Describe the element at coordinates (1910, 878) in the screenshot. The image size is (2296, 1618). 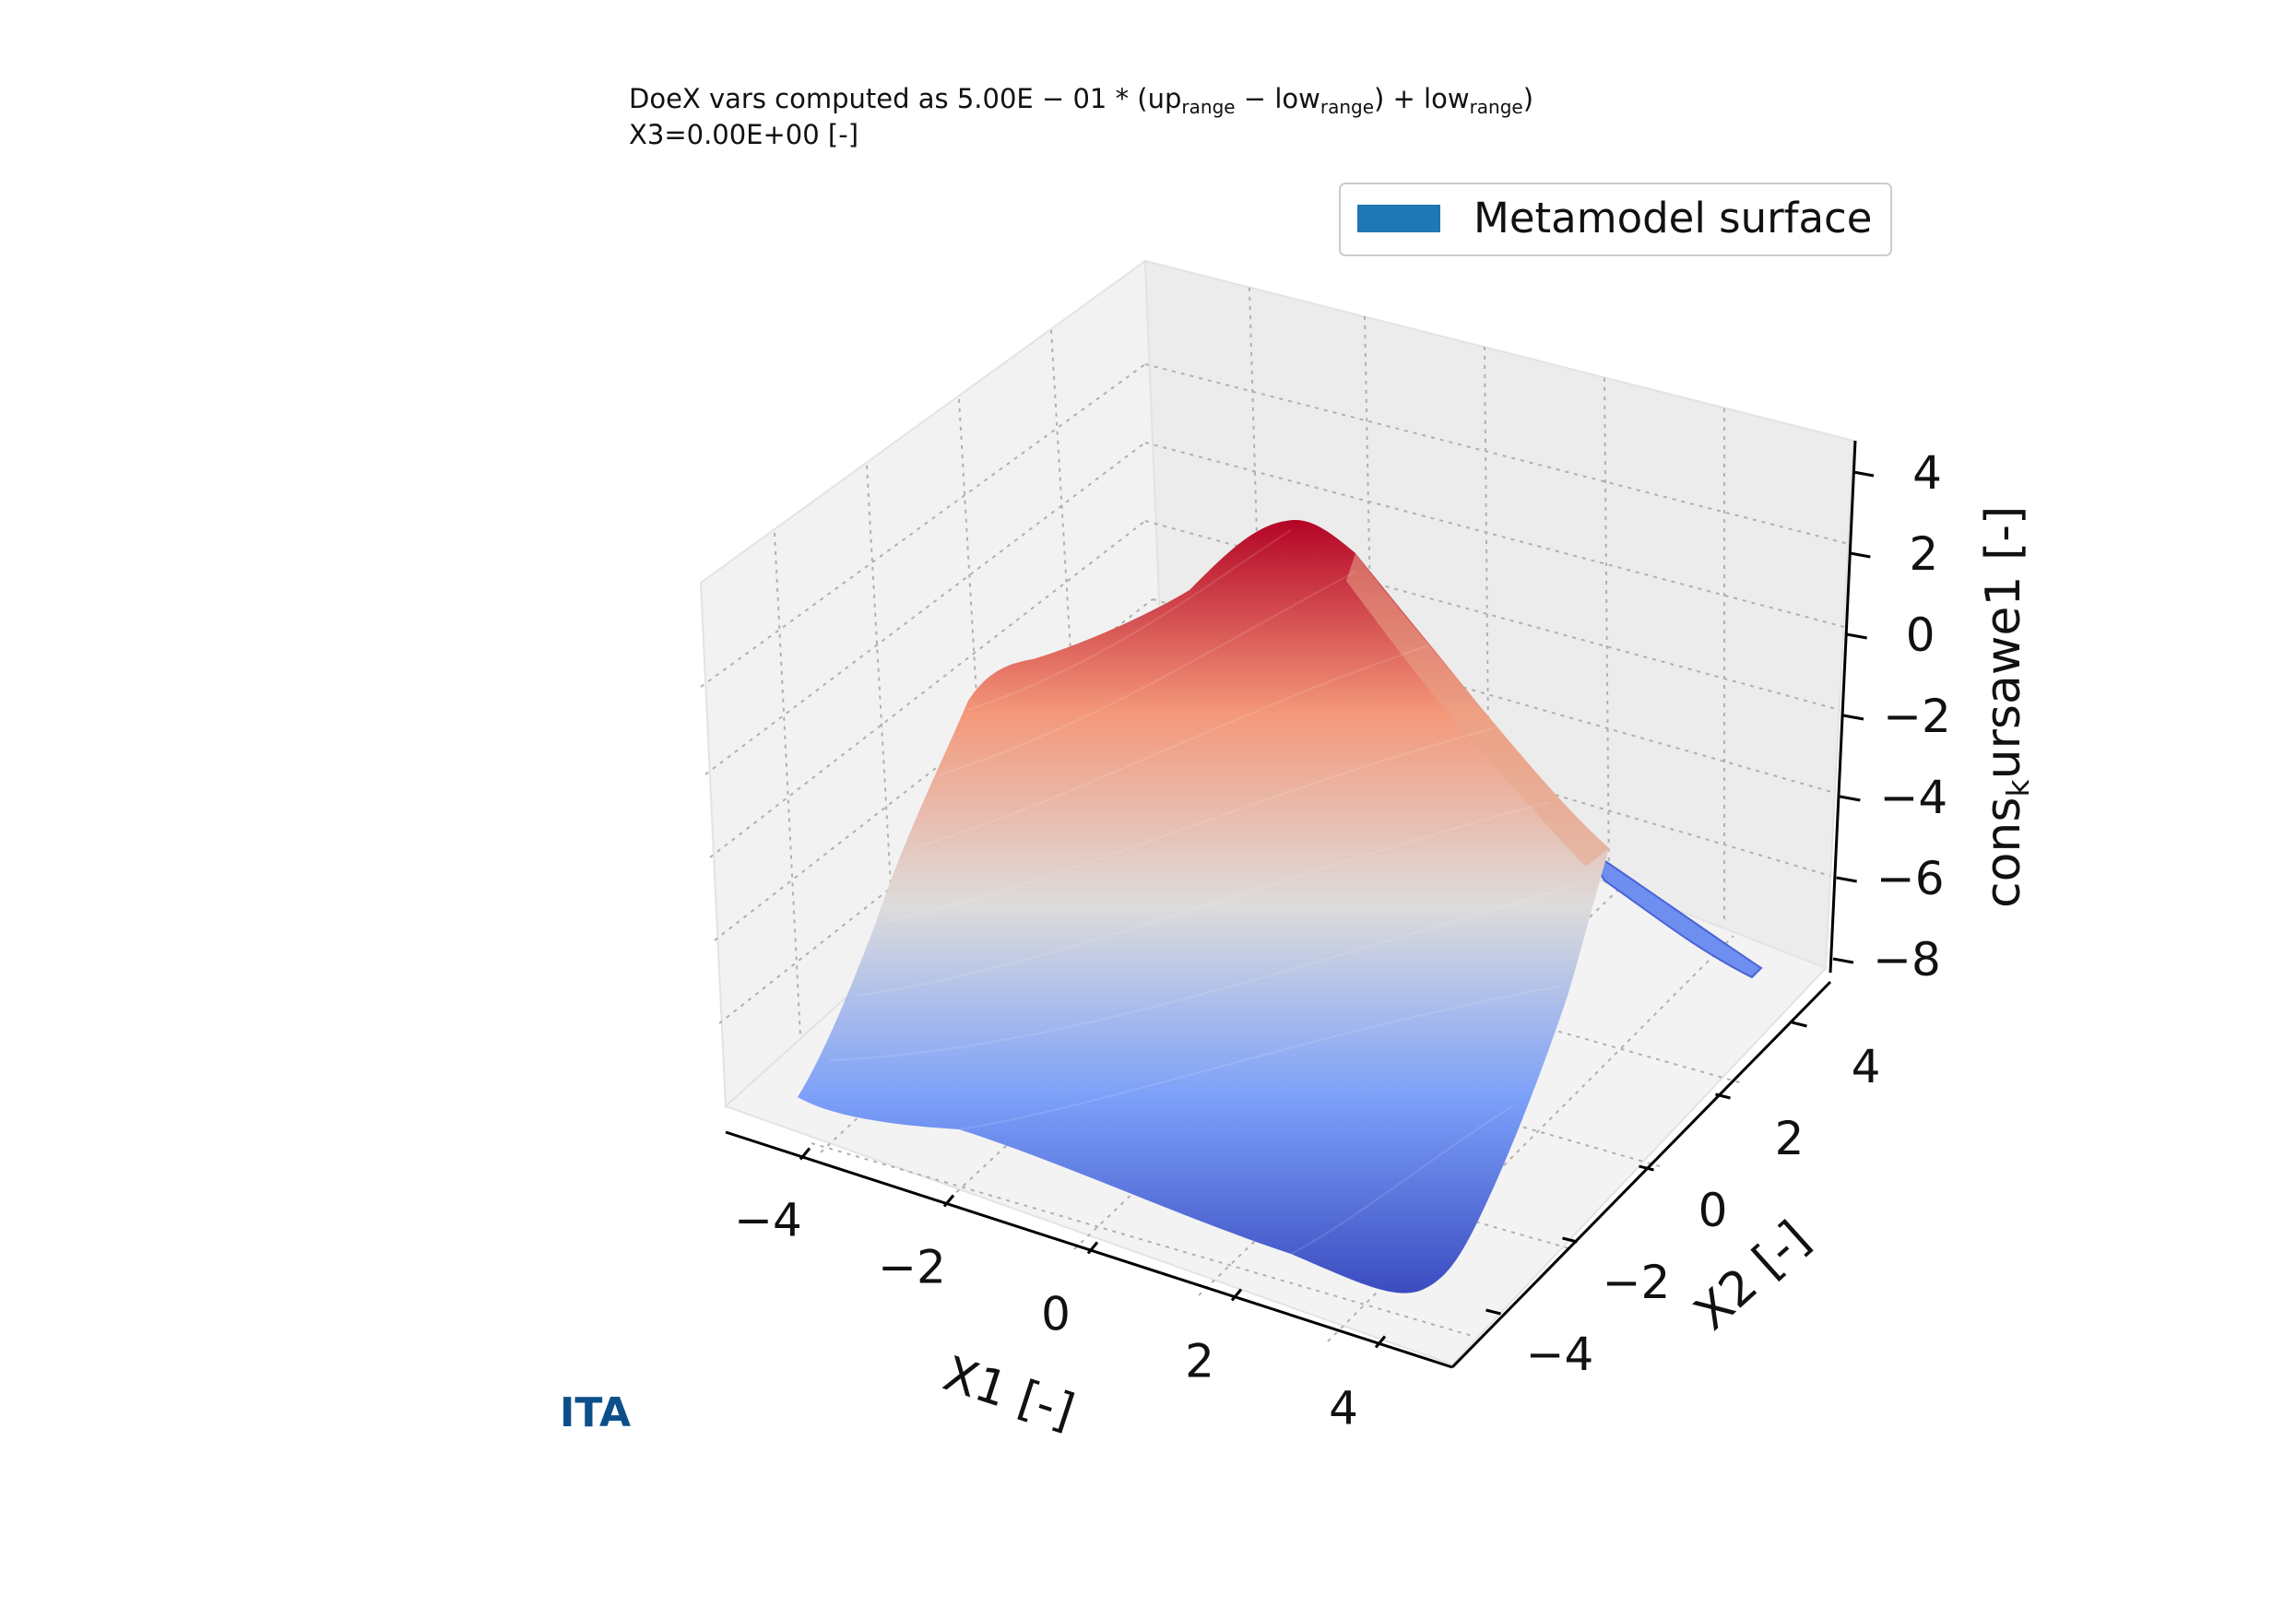
I see `z-tick-label: −6` at that location.